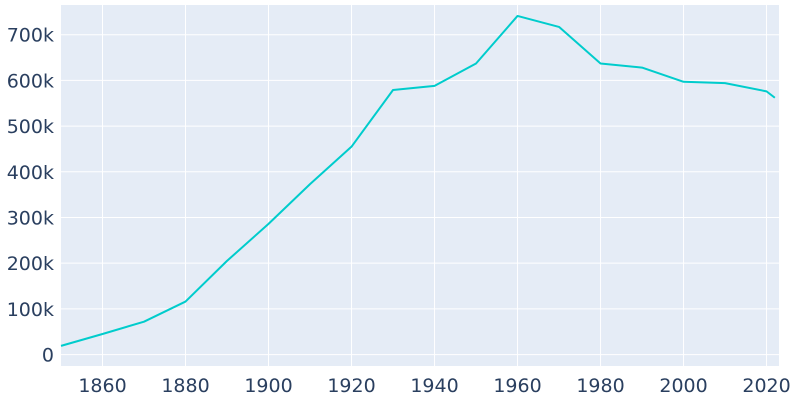 The height and width of the screenshot is (400, 800). Describe the element at coordinates (185, 386) in the screenshot. I see `x-tick-label: 1880` at that location.